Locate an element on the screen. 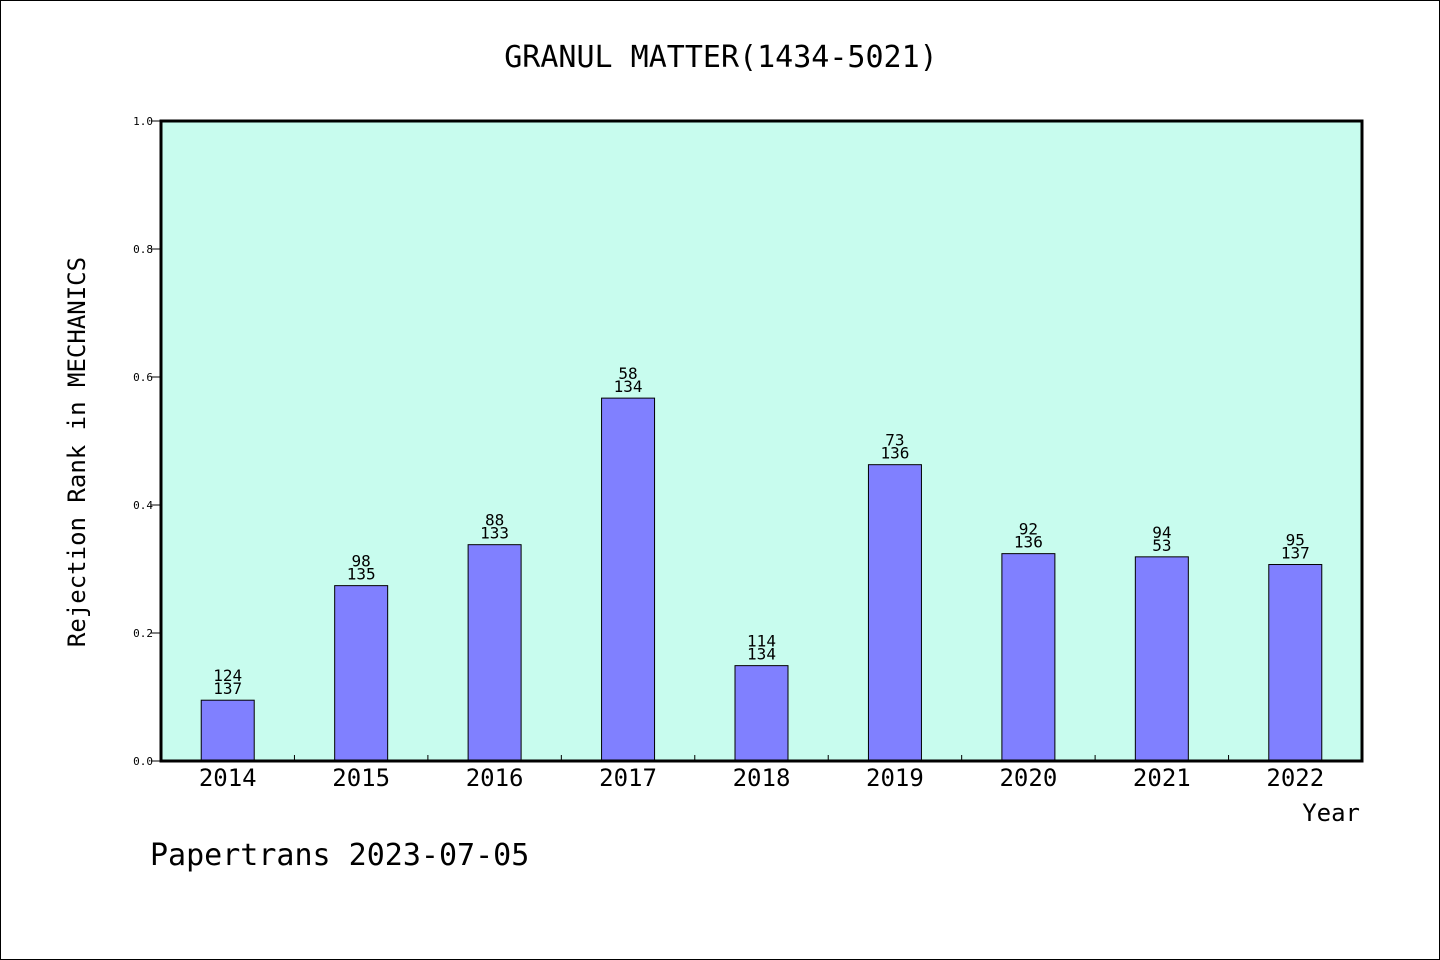 This screenshot has width=1440, height=960. y-tick-label: 0.6 is located at coordinates (143, 377).